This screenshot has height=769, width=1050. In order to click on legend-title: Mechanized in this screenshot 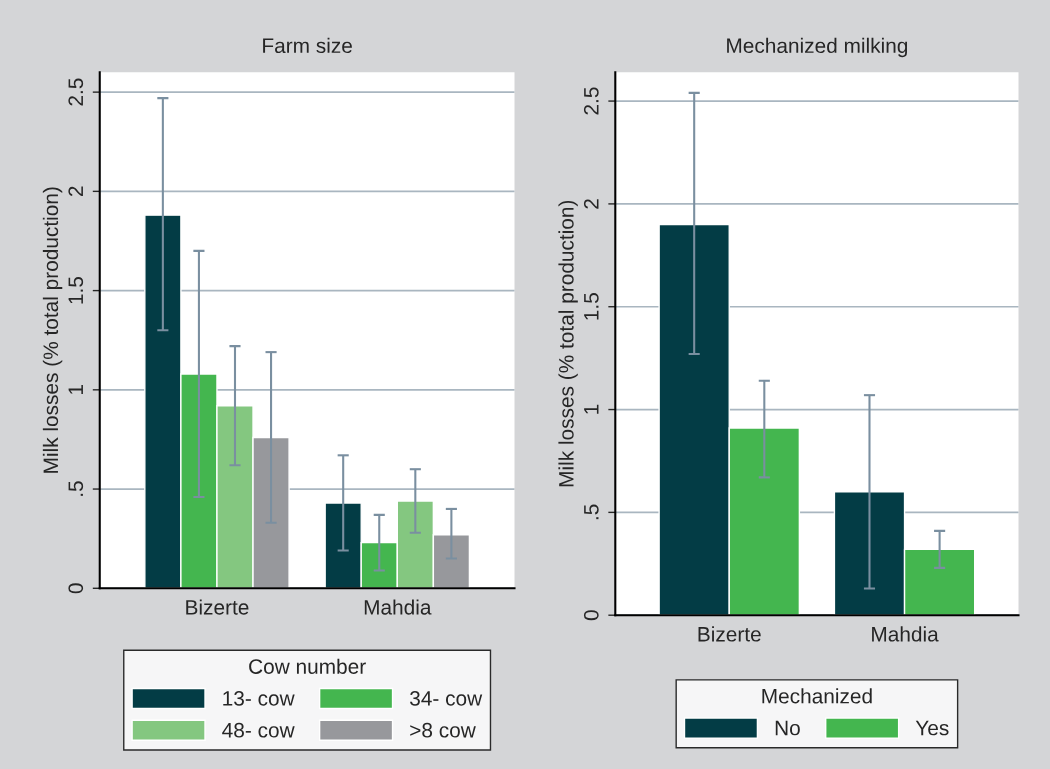, I will do `click(817, 696)`.